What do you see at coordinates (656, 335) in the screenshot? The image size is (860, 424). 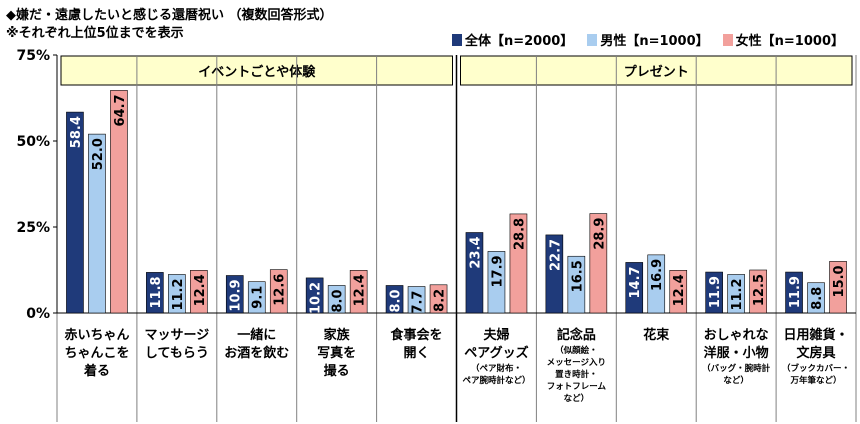 I see `category-label: 花束` at bounding box center [656, 335].